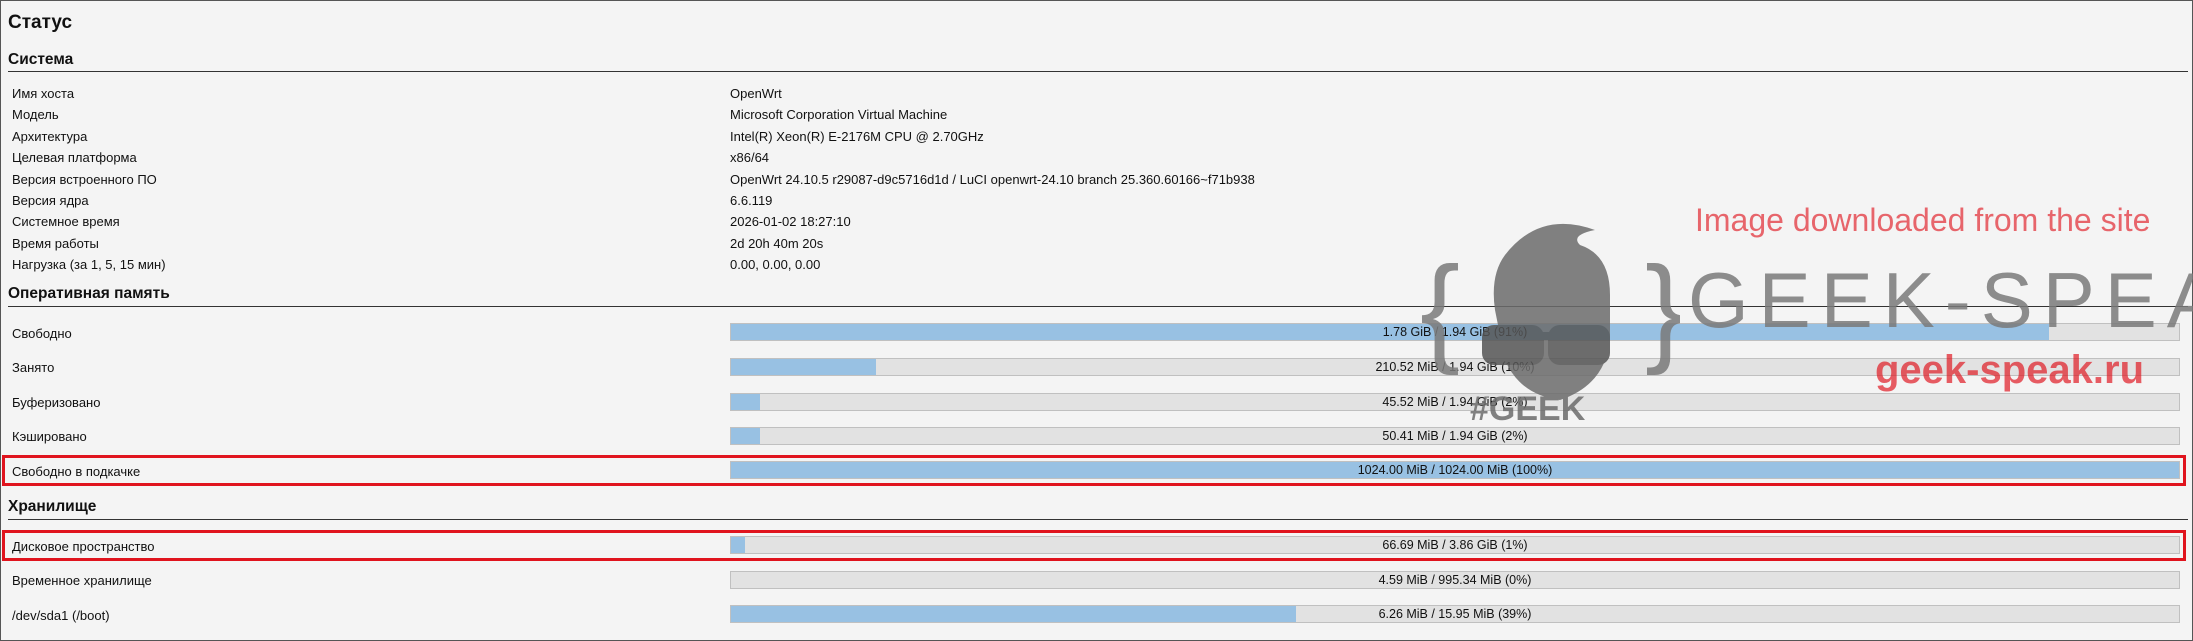 The image size is (2193, 641). I want to click on storage-bar-temp-storage: 4.59 MiB / 995.34 MiB (0%), so click(1455, 580).